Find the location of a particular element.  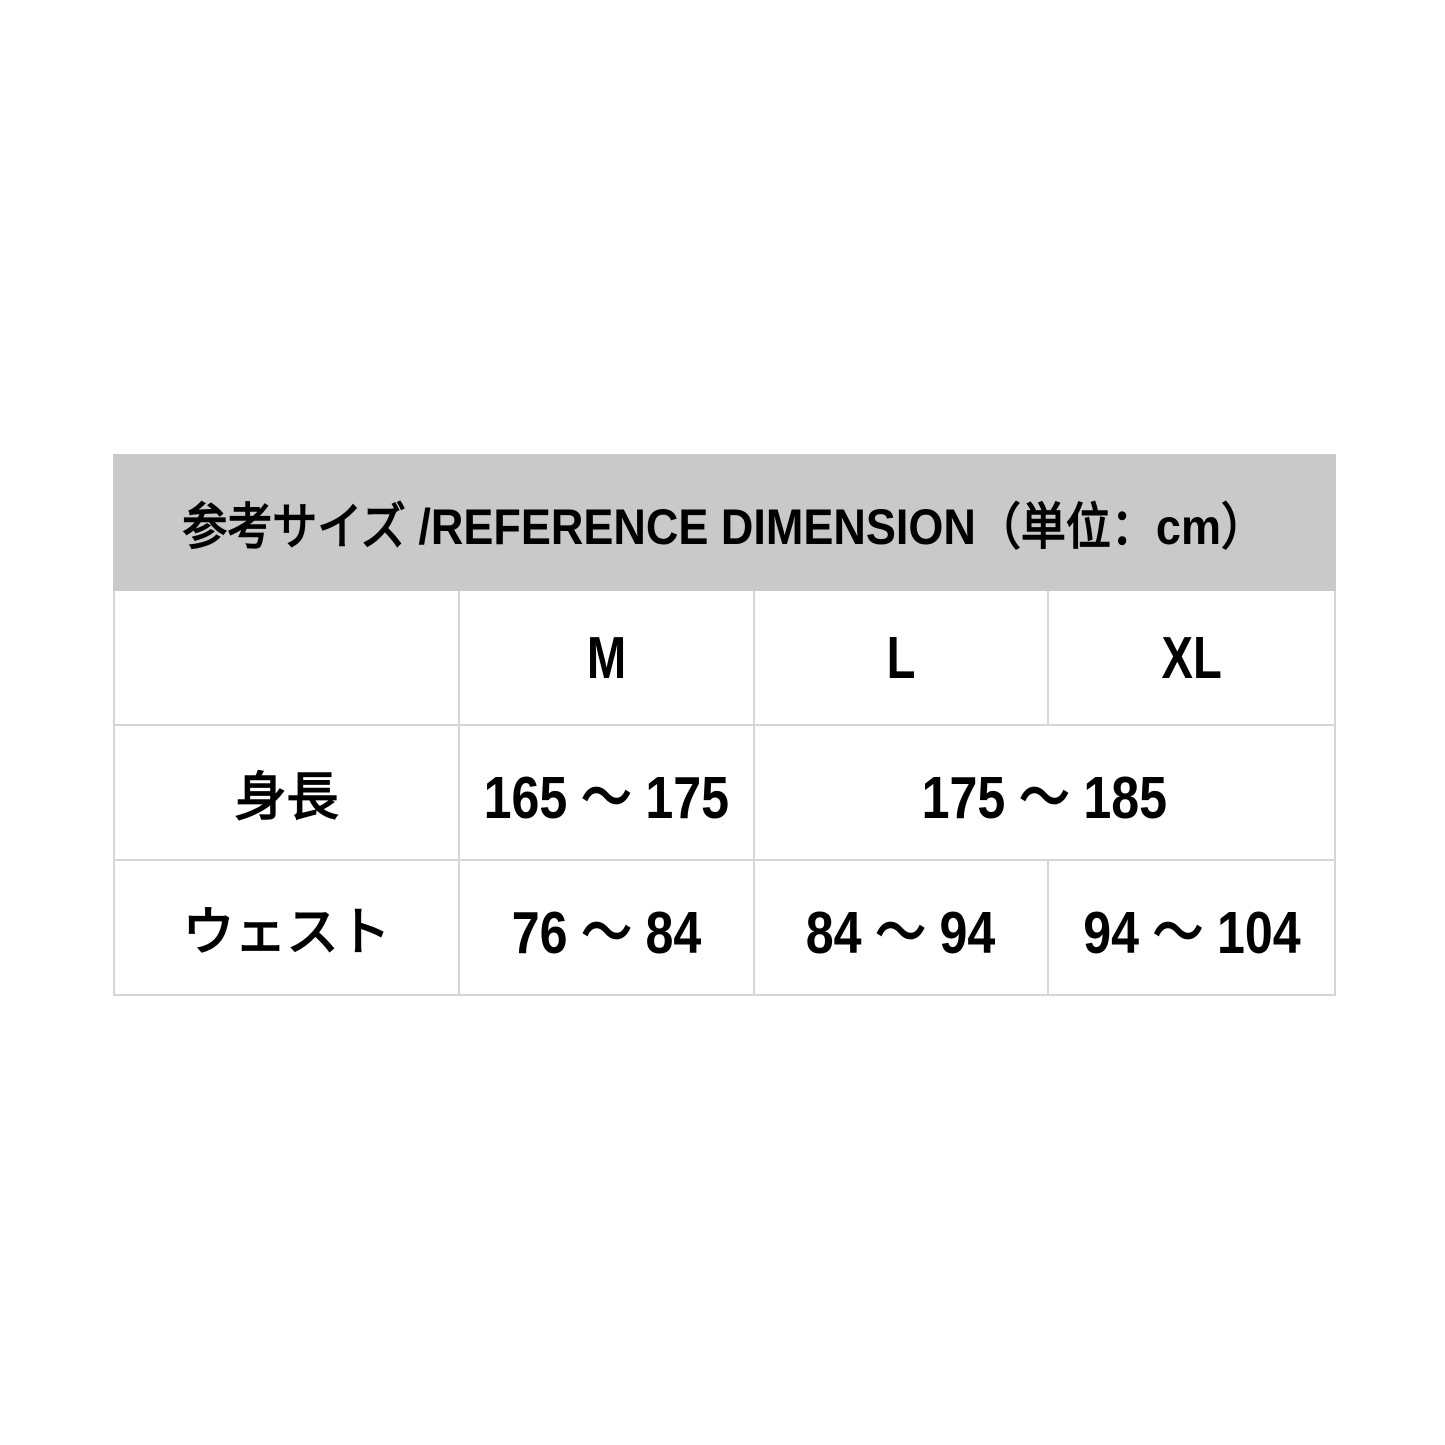

height-m-value: 165 〜 175 is located at coordinates (606, 798).